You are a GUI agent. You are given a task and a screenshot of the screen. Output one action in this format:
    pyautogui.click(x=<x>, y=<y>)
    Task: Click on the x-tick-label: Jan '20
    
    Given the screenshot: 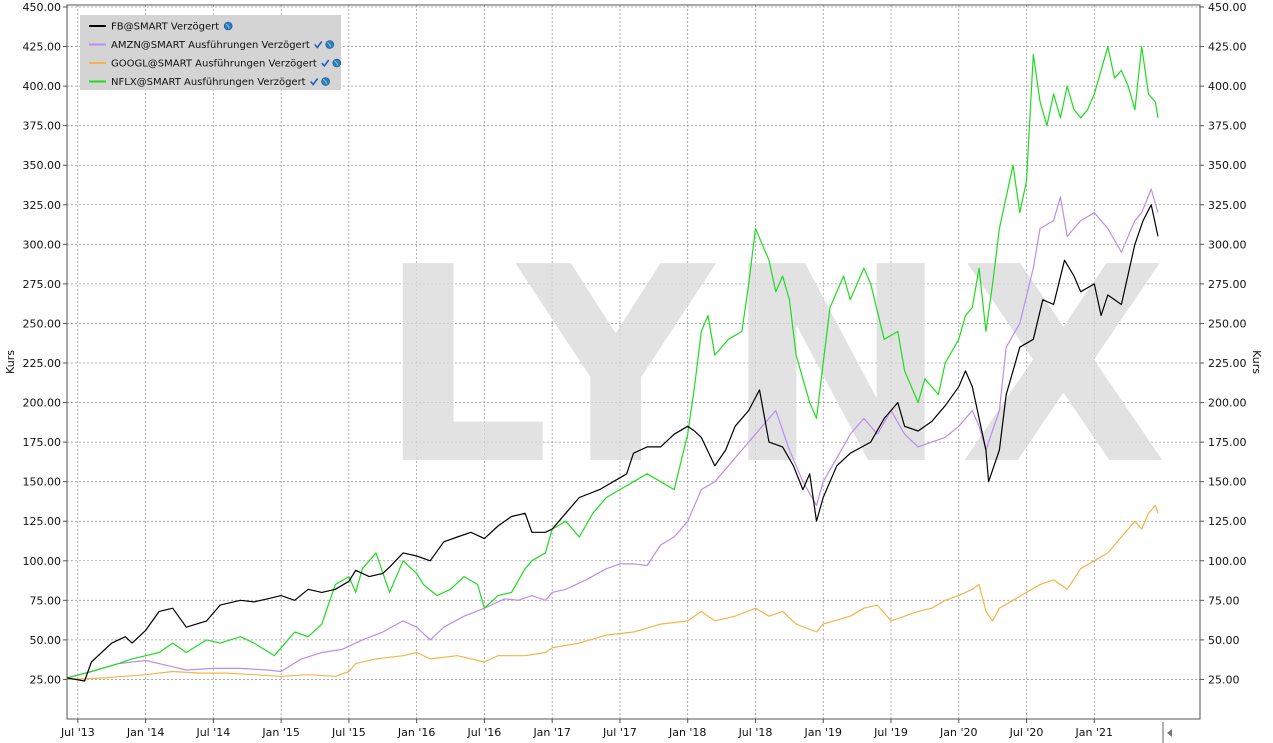 What is the action you would take?
    pyautogui.click(x=958, y=732)
    